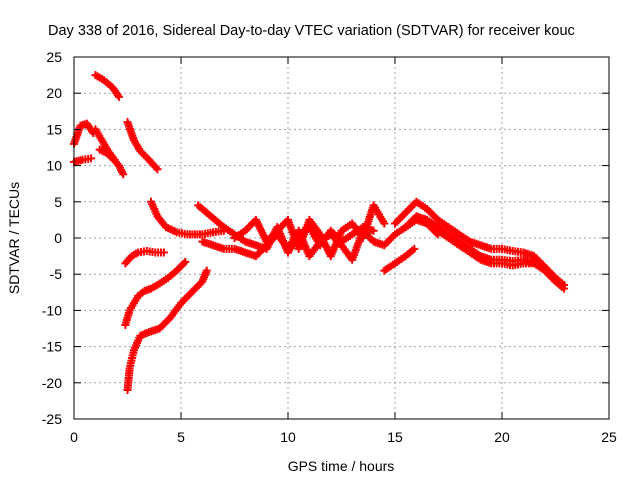 The width and height of the screenshot is (640, 480). I want to click on x-tick-label: 10, so click(288, 437).